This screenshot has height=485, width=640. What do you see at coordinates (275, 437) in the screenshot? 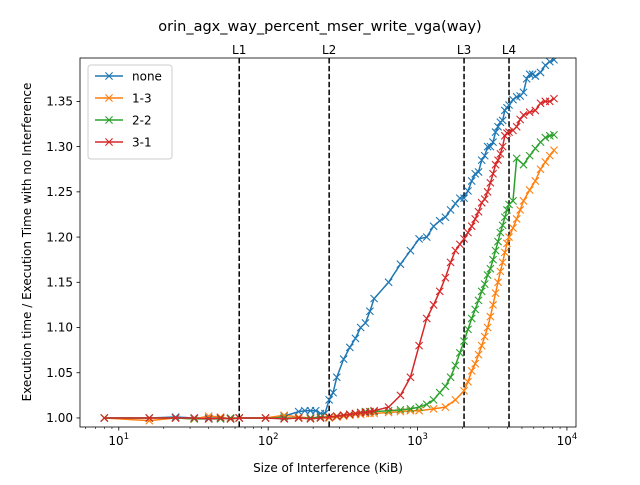
I see `x-tick-label-exponent: 2` at bounding box center [275, 437].